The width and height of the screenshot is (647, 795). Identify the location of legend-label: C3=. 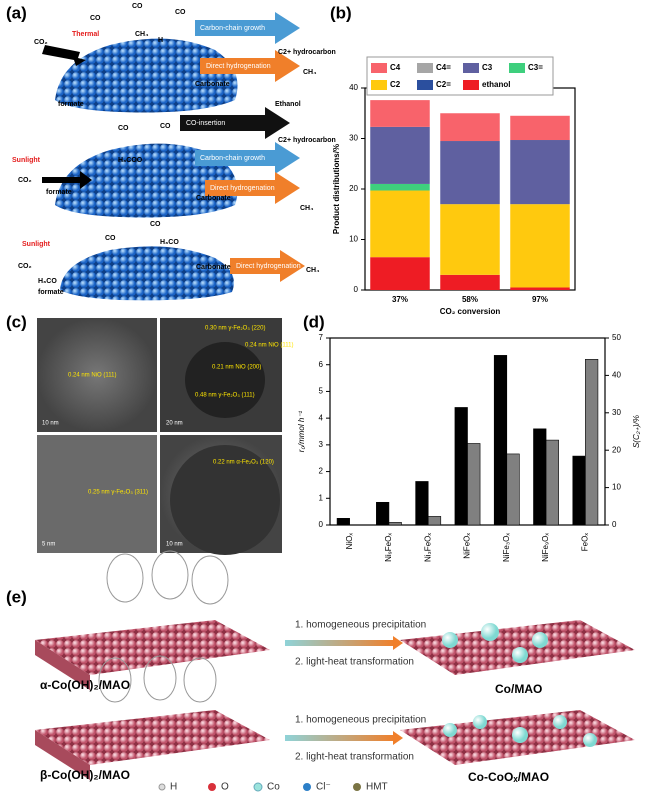
(535, 67).